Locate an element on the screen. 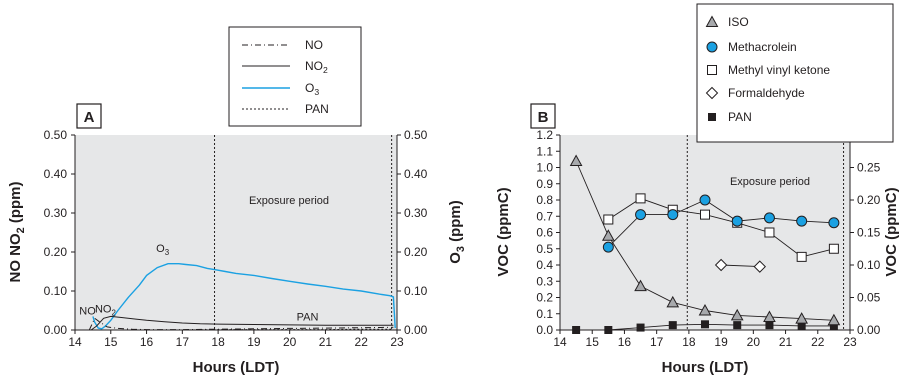 The image size is (905, 382). y-tick-label: 1.2 is located at coordinates (544, 135).